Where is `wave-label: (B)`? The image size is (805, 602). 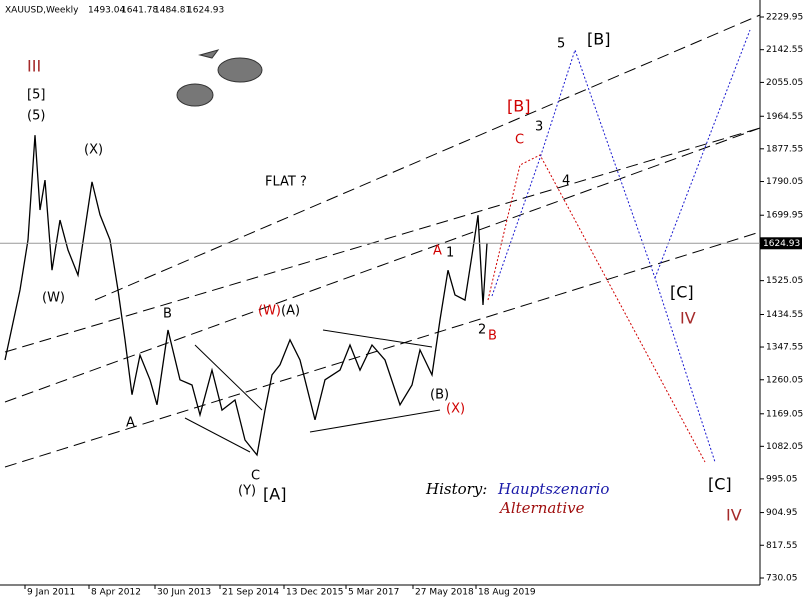
wave-label: (B) is located at coordinates (439, 395).